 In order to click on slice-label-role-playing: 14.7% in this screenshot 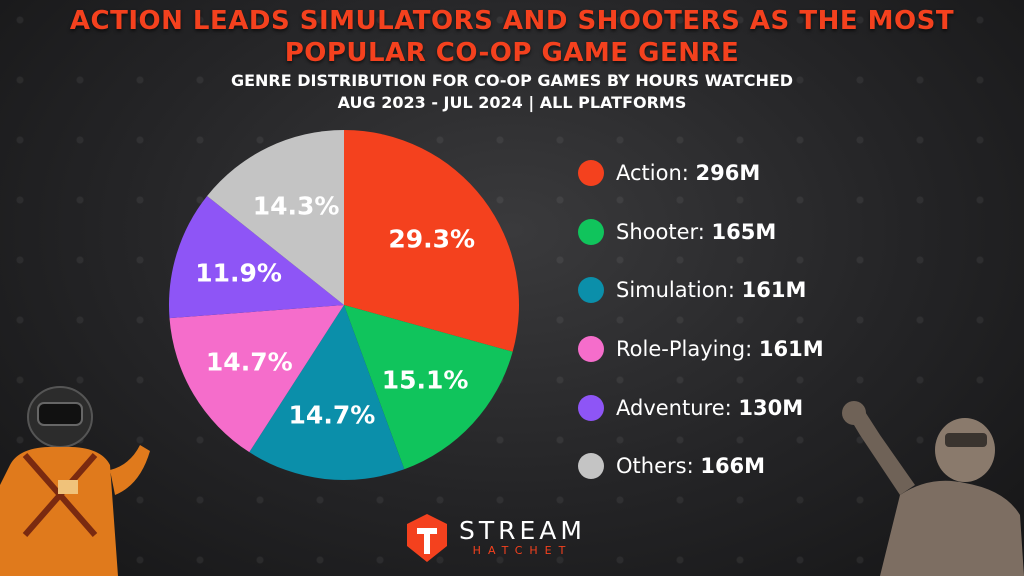, I will do `click(249, 361)`.